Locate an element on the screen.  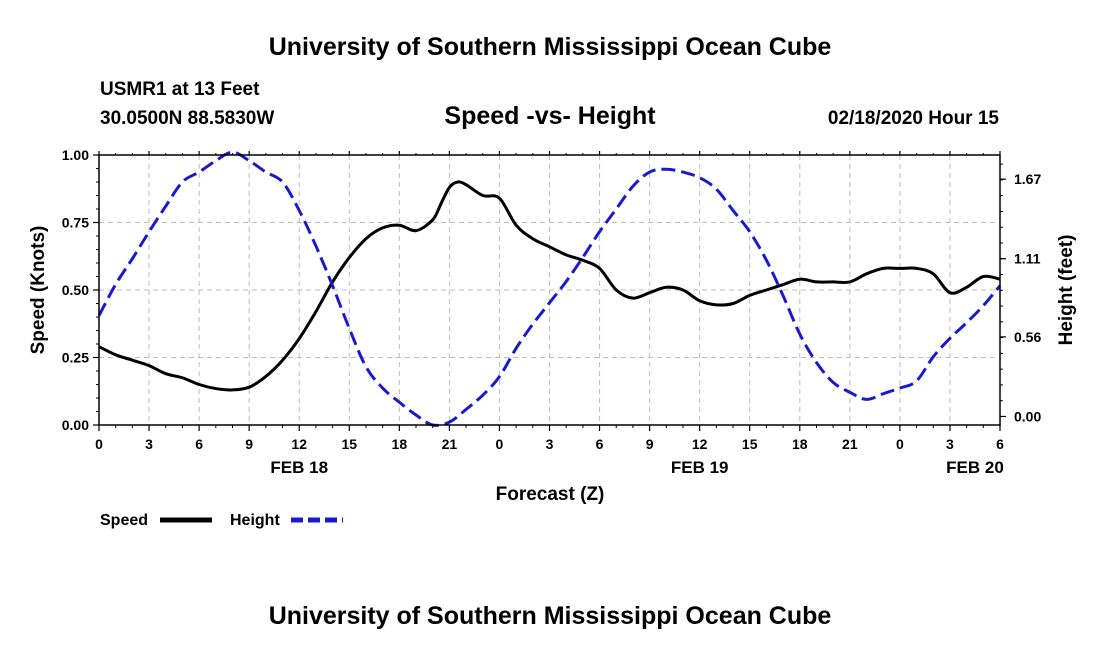
y-tick-label: 1.00 is located at coordinates (75, 155).